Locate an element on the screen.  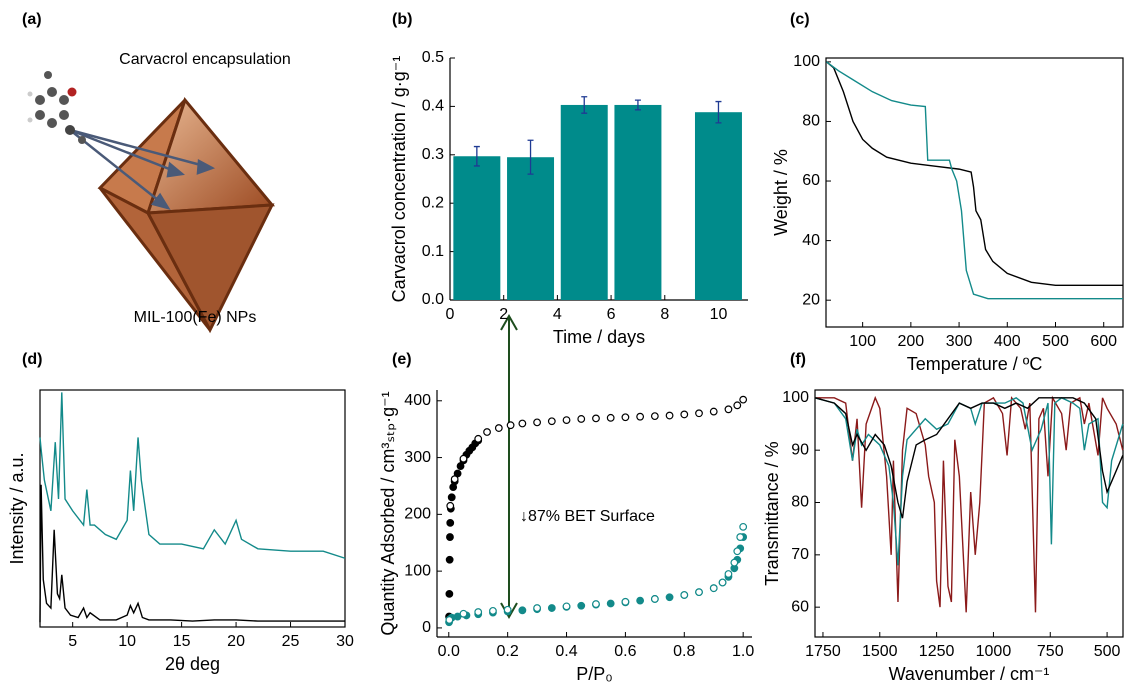
y-axis-title: Carvacrol concentration / g·g⁻¹ is located at coordinates (399, 179).